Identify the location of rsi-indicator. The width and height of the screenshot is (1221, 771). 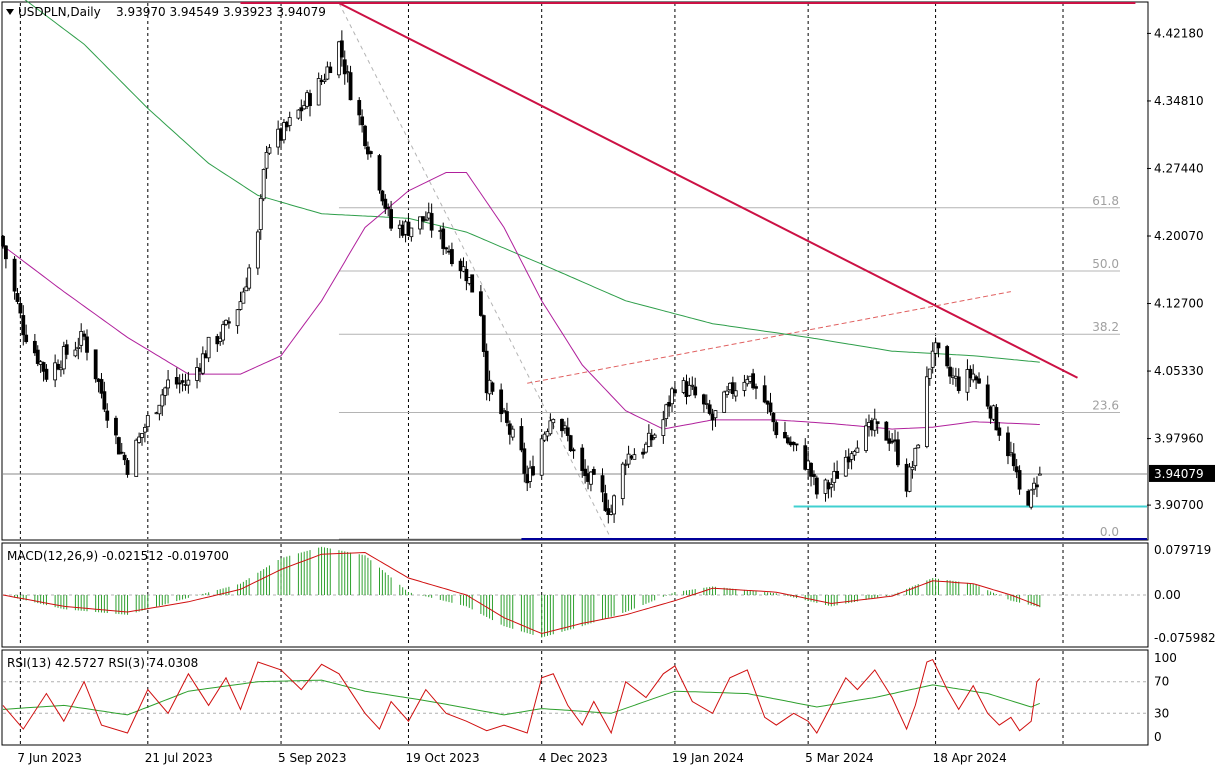
(574, 696).